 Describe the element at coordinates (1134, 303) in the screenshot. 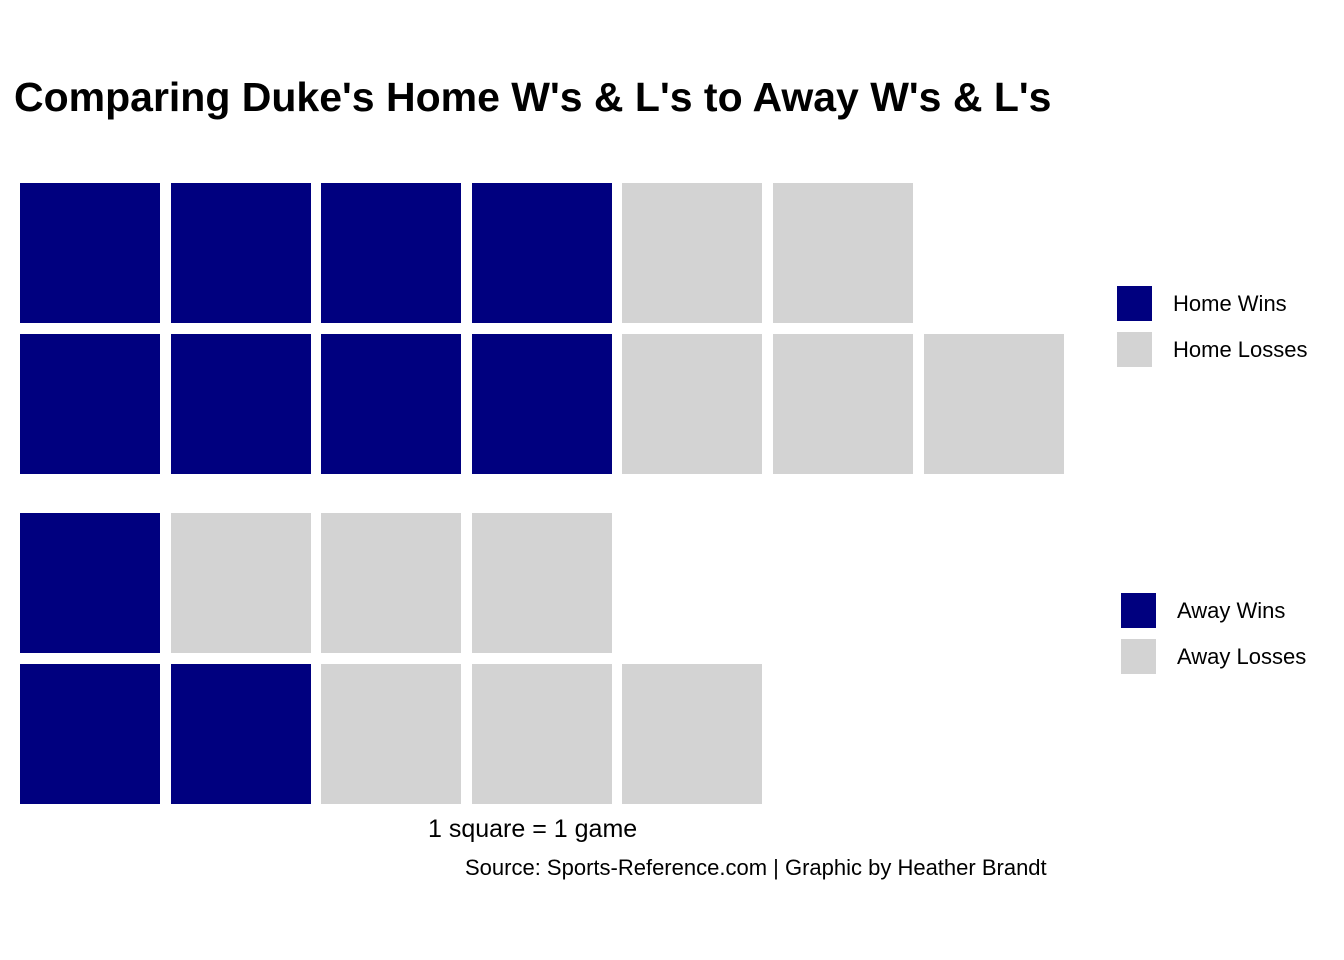

I see `legend-swatch-home-wins` at that location.